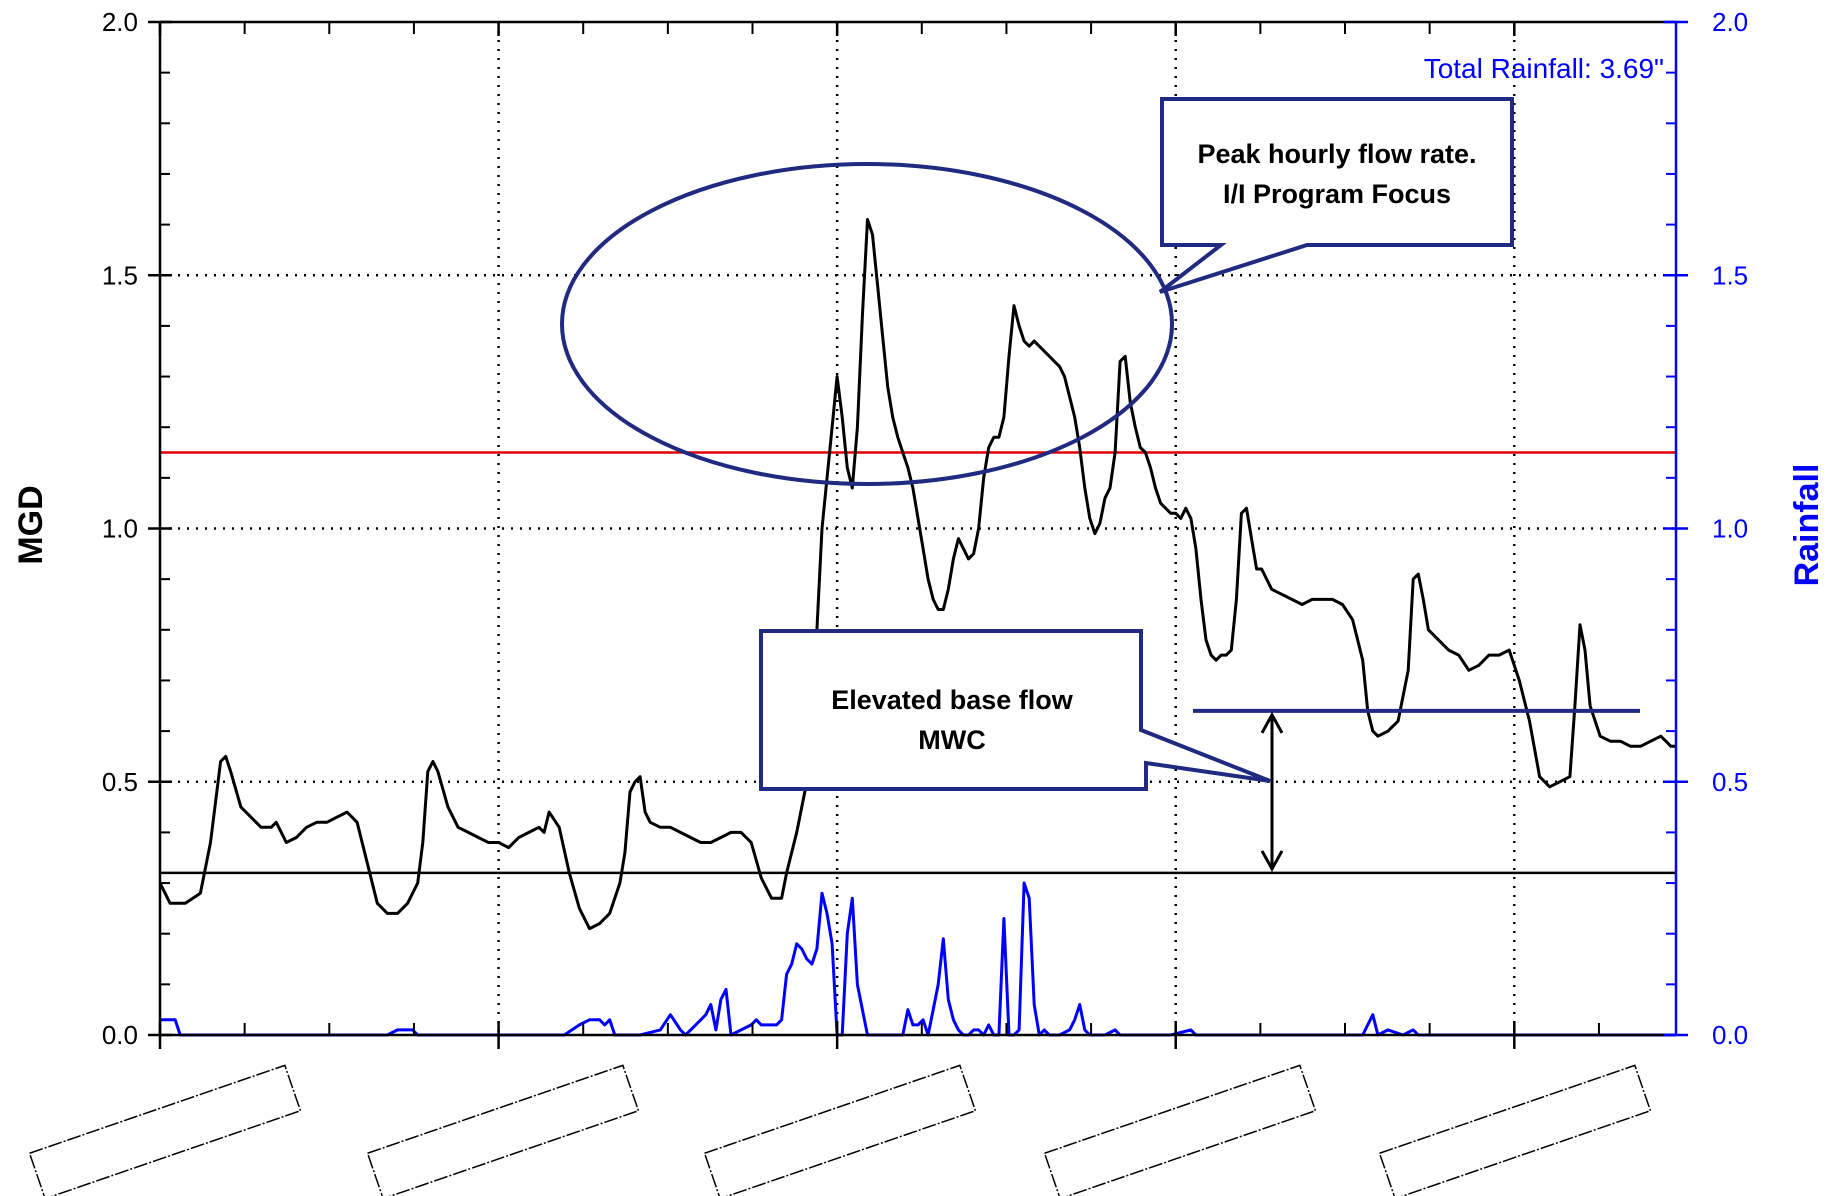 This screenshot has height=1196, width=1841. I want to click on left-tick-label-0: 0.0, so click(120, 1035).